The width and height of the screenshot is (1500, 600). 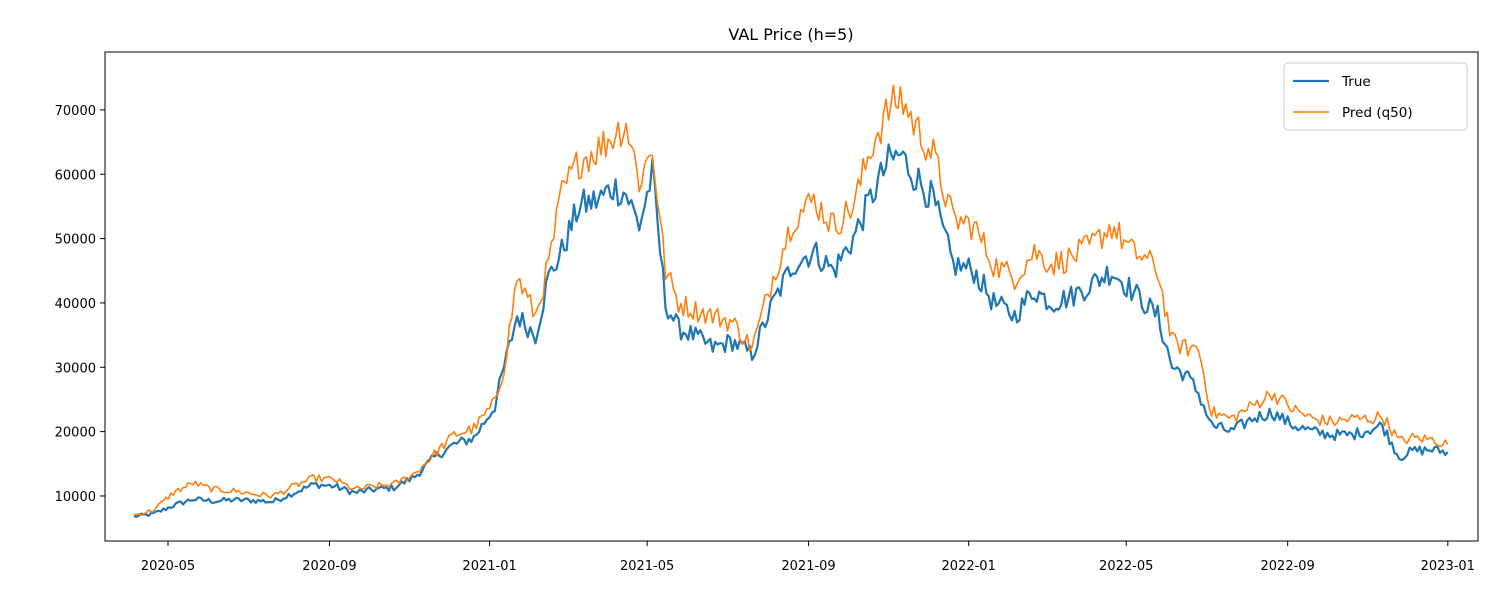 What do you see at coordinates (489, 566) in the screenshot?
I see `x-tick-label: 2021-01` at bounding box center [489, 566].